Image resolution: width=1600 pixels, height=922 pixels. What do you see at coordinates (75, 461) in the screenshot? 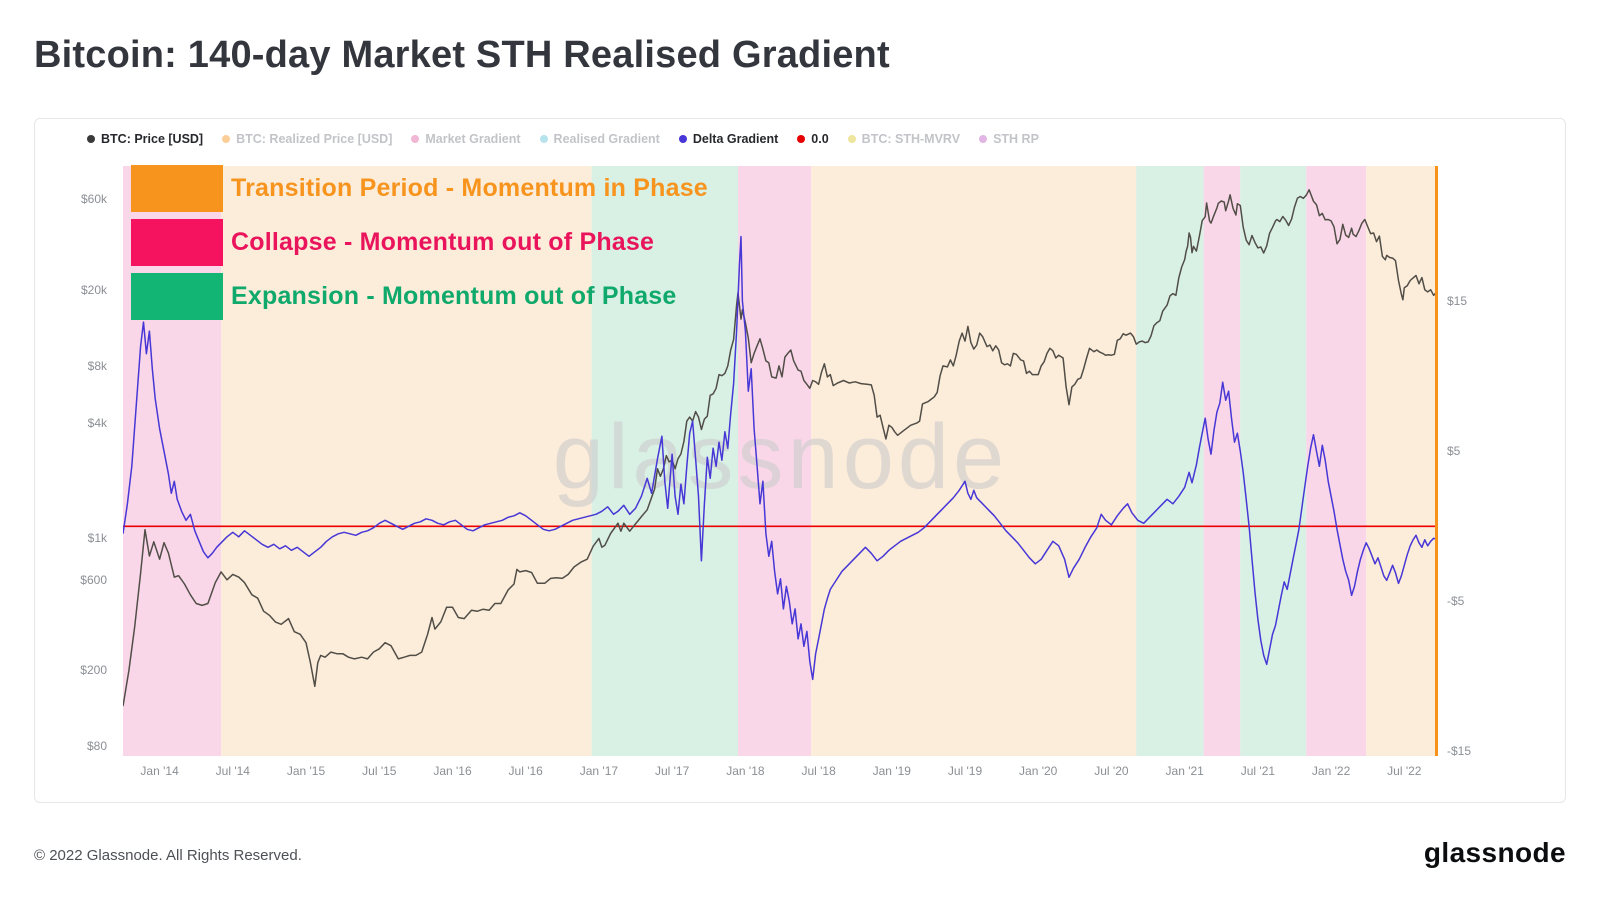
I see `left-price-axis: $60k $20k $8k $4k $1k $600 $200 $80` at bounding box center [75, 461].